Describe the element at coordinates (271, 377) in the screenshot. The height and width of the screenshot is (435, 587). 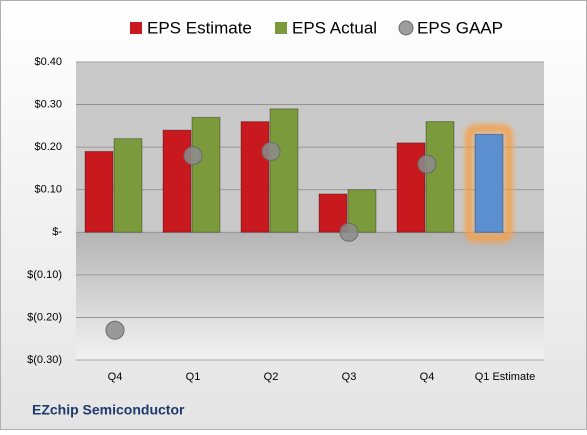
I see `x-tick-label: Q2` at that location.